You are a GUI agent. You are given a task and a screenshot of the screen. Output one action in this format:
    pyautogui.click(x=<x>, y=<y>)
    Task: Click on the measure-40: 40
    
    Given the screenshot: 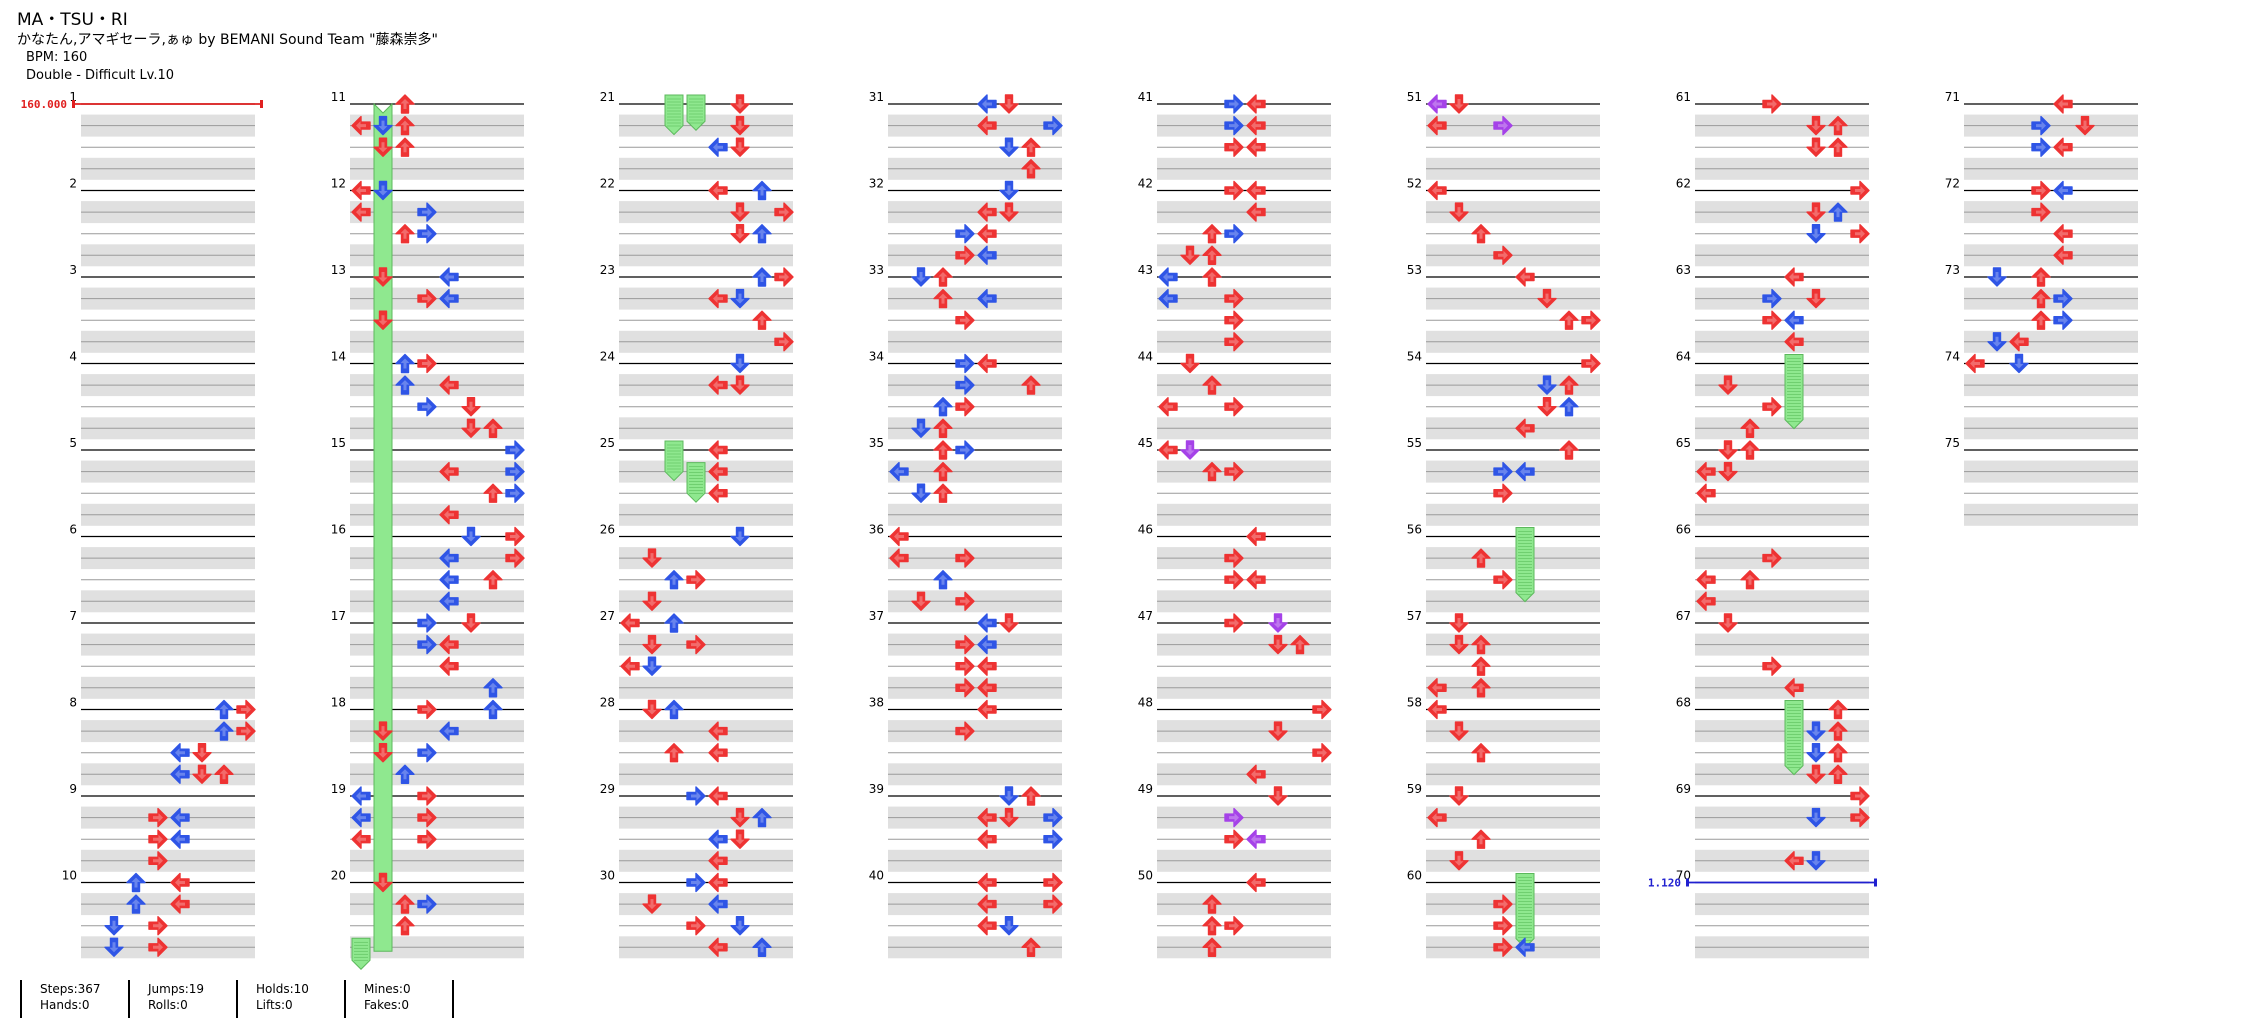 What is the action you would take?
    pyautogui.click(x=965, y=914)
    